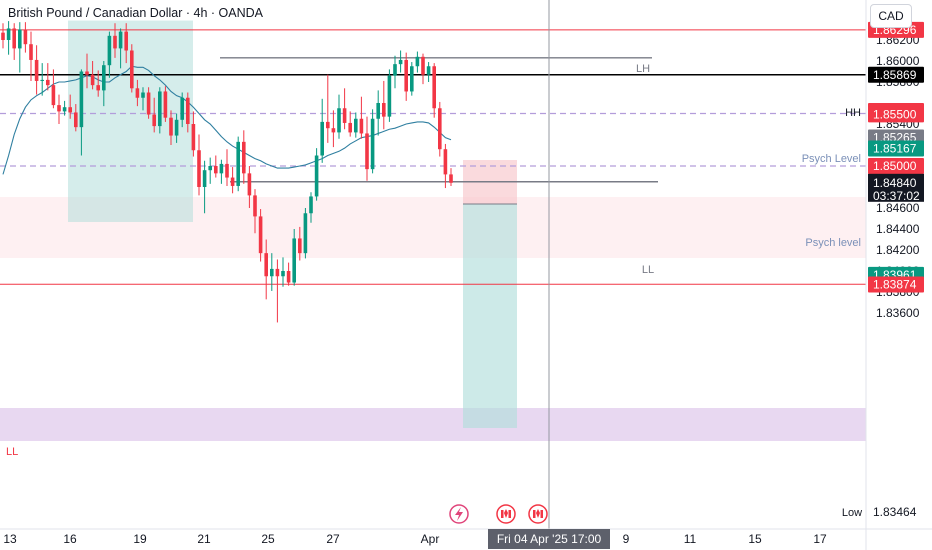  I want to click on price-label-185500-bg, so click(896, 114).